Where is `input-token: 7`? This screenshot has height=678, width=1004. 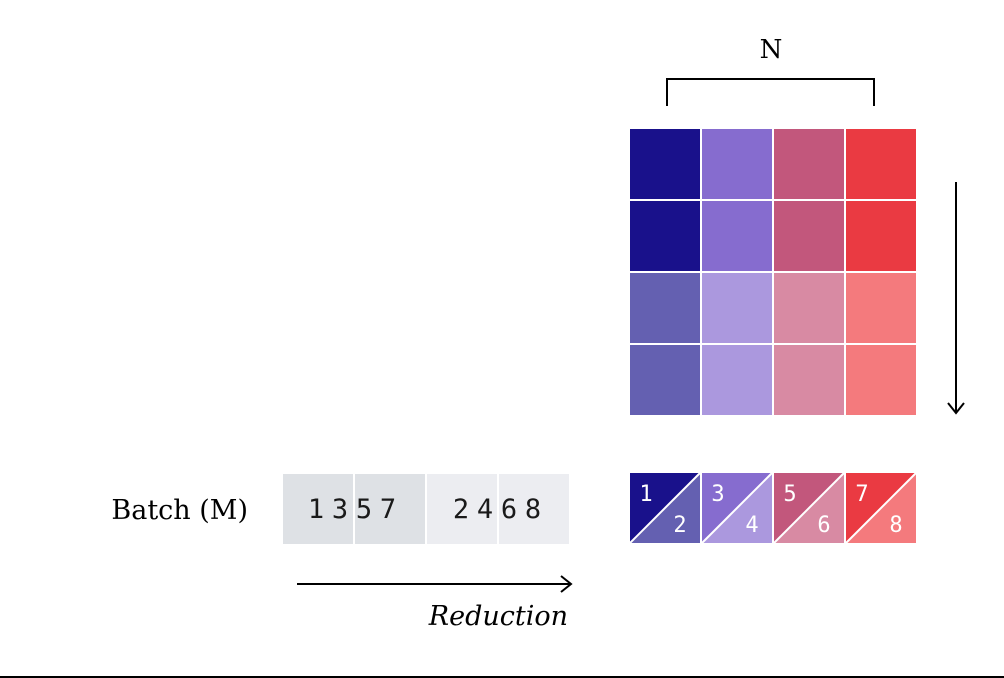 input-token: 7 is located at coordinates (388, 509).